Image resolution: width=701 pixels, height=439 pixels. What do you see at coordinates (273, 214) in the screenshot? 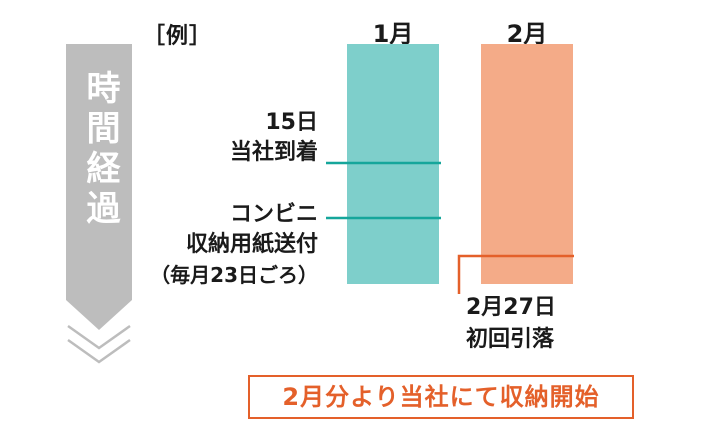
I see `event-slip-line1: コンビニ` at bounding box center [273, 214].